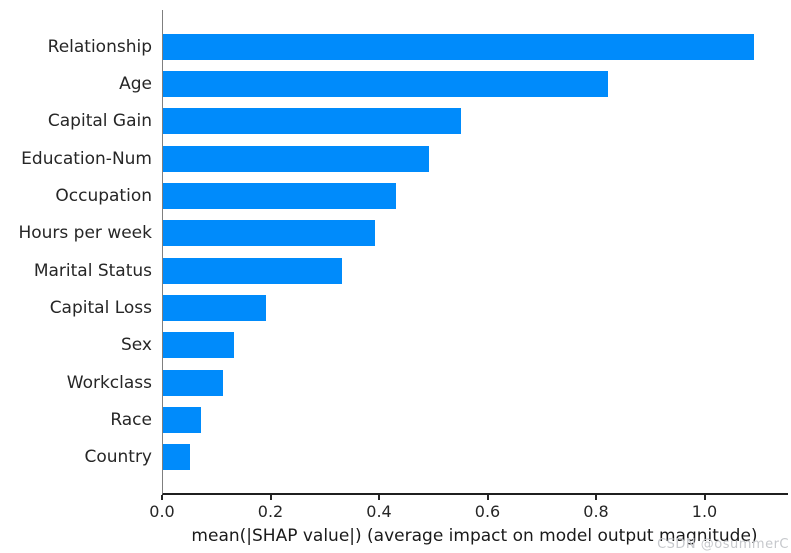  I want to click on y-axis-label: Occupation, so click(103, 195).